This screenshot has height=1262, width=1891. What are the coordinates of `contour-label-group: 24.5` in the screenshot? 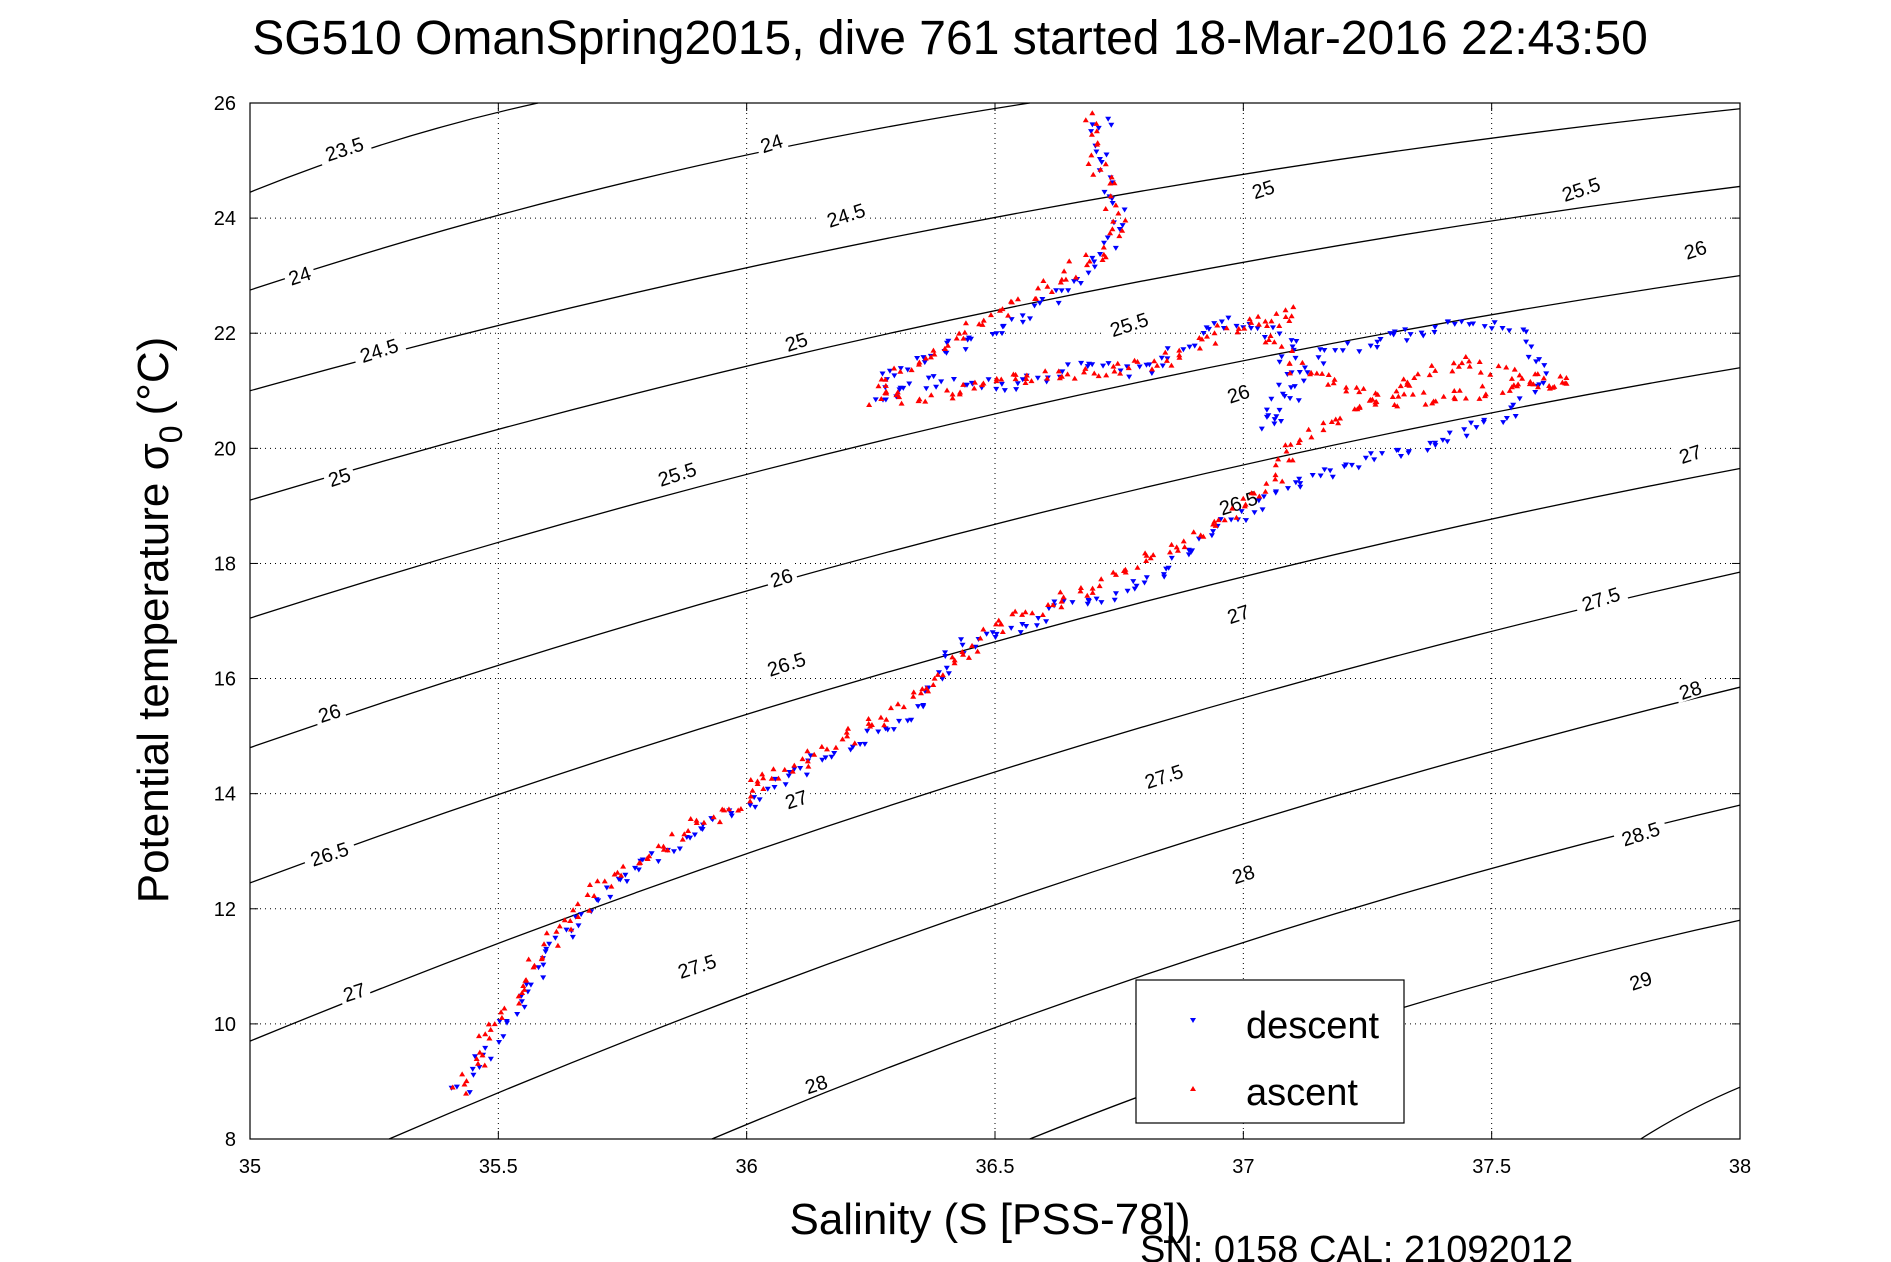 It's located at (378, 349).